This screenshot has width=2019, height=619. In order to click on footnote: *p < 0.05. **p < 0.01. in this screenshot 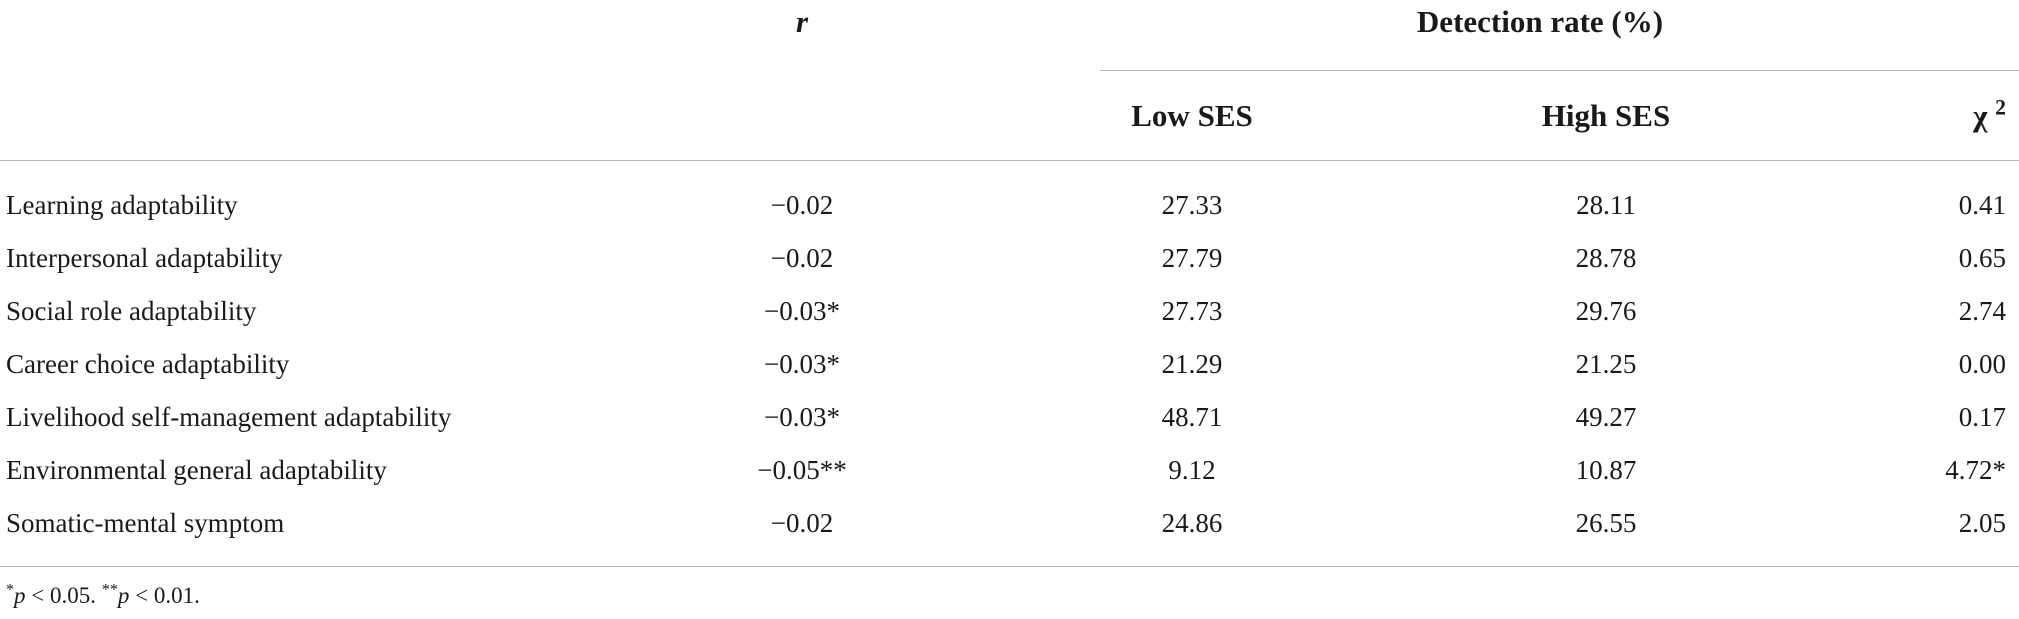, I will do `click(103, 595)`.